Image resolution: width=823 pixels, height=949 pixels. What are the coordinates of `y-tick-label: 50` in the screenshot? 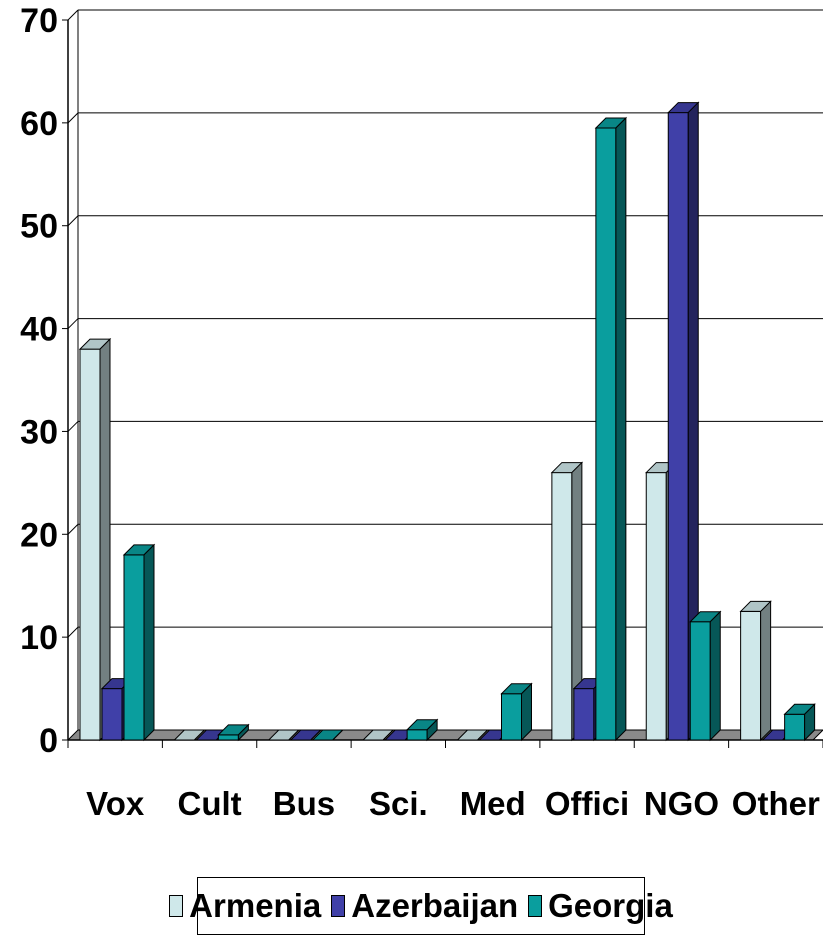 It's located at (39, 227).